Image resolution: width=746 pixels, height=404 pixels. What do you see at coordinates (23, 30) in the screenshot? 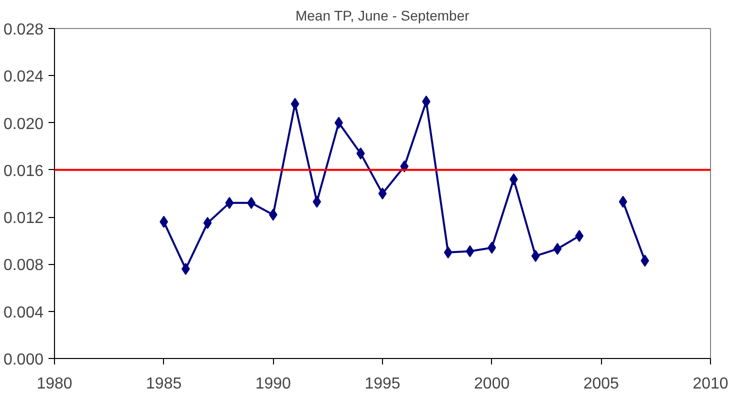
I see `y-tick-label: 0.028` at bounding box center [23, 30].